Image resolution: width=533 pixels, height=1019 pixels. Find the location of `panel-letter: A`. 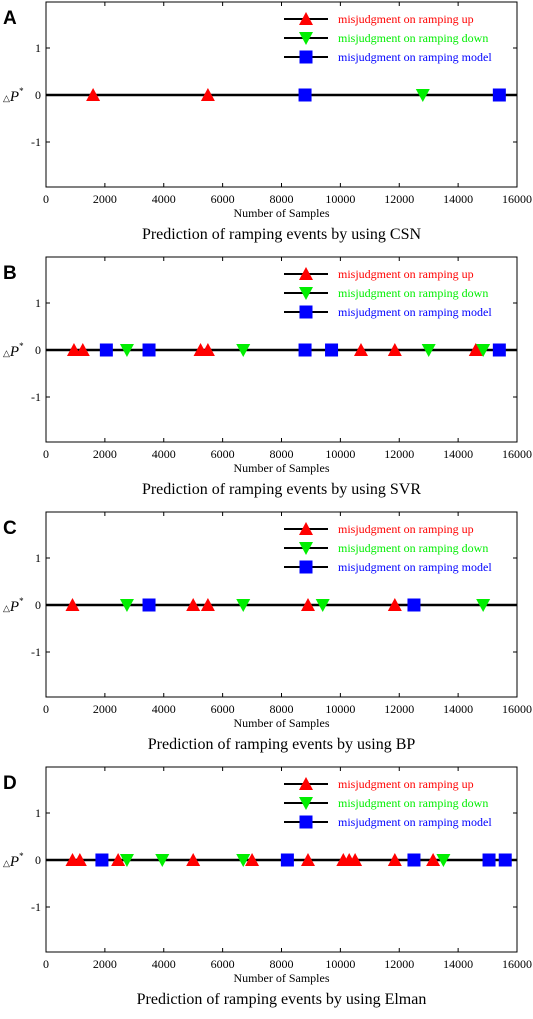

panel-letter: A is located at coordinates (10, 18).